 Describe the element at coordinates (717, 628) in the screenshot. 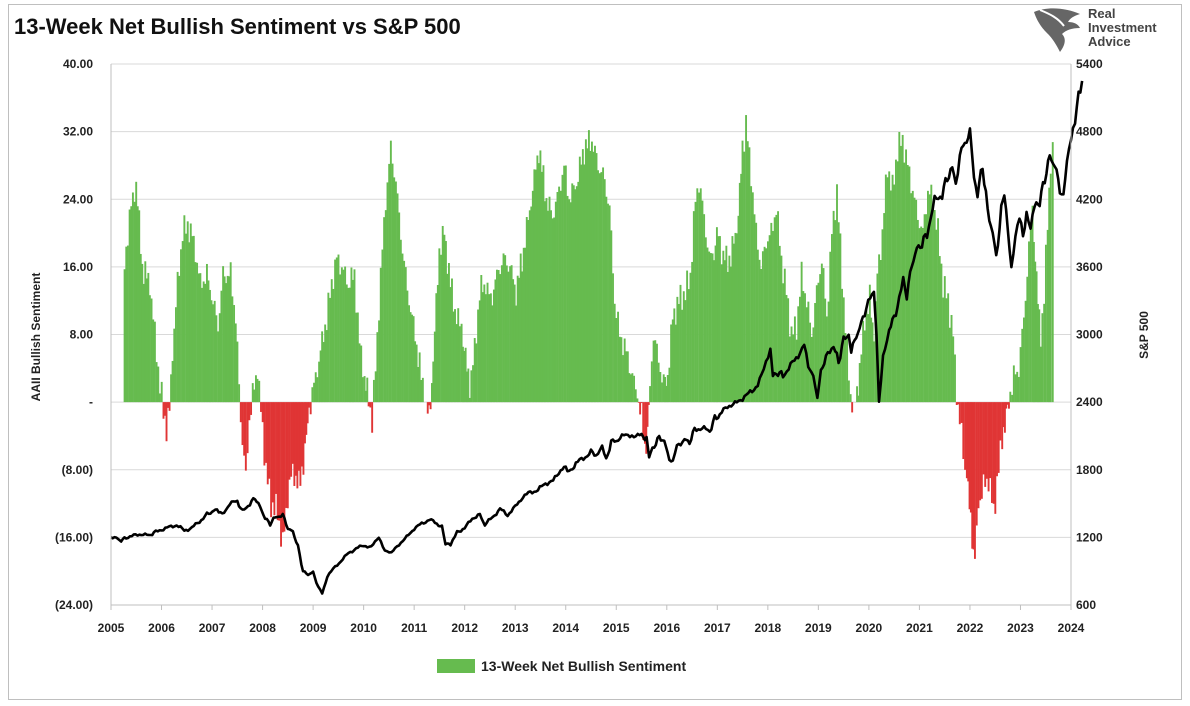

I see `x-tick-label-12: 2017` at that location.